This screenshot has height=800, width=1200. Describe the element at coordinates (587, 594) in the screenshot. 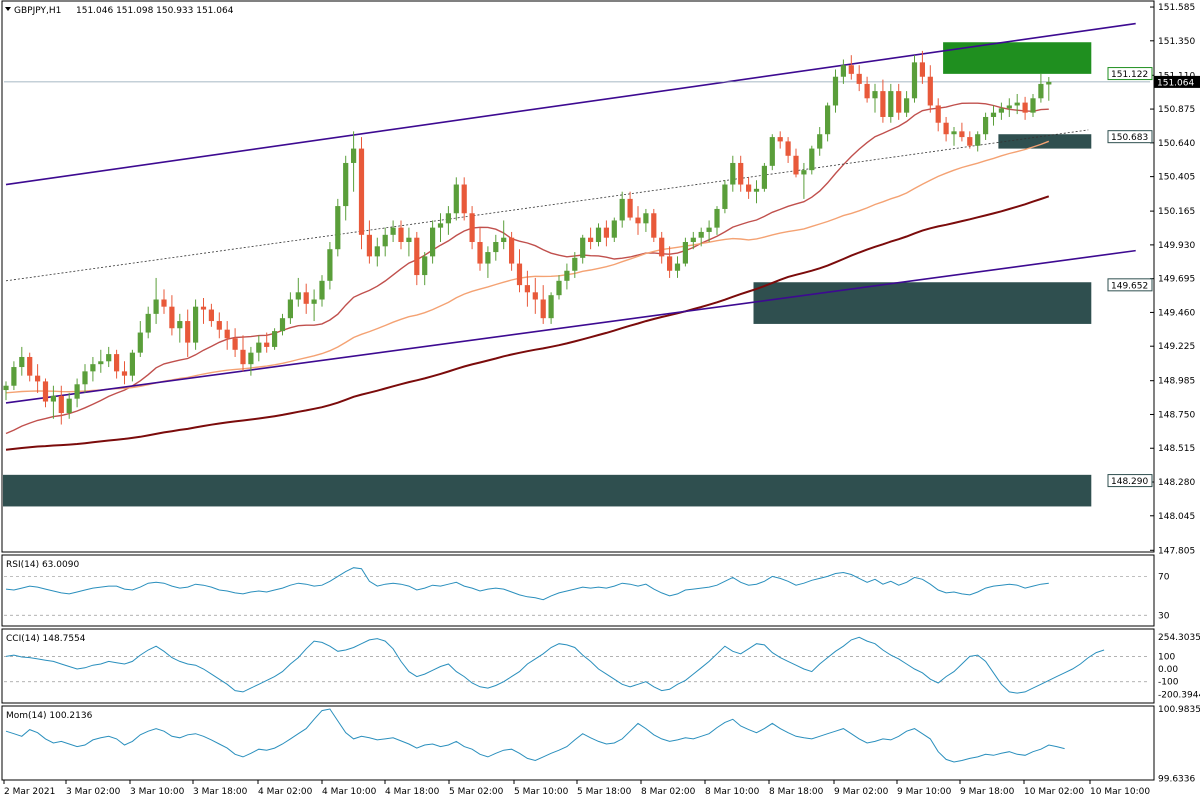

I see `rsi-plot: 70 30` at that location.